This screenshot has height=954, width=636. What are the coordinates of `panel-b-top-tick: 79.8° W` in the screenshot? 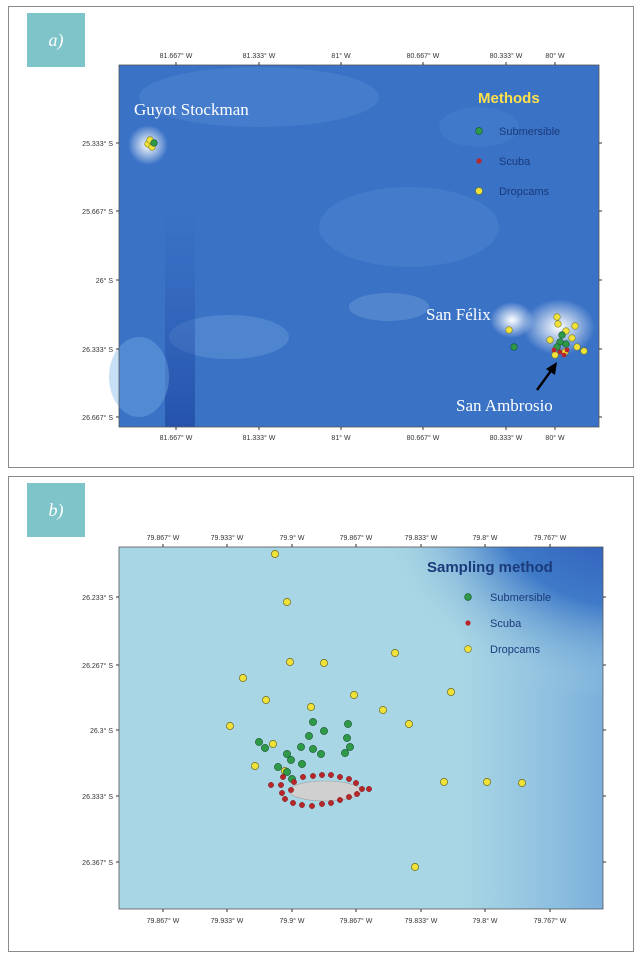 It's located at (485, 538).